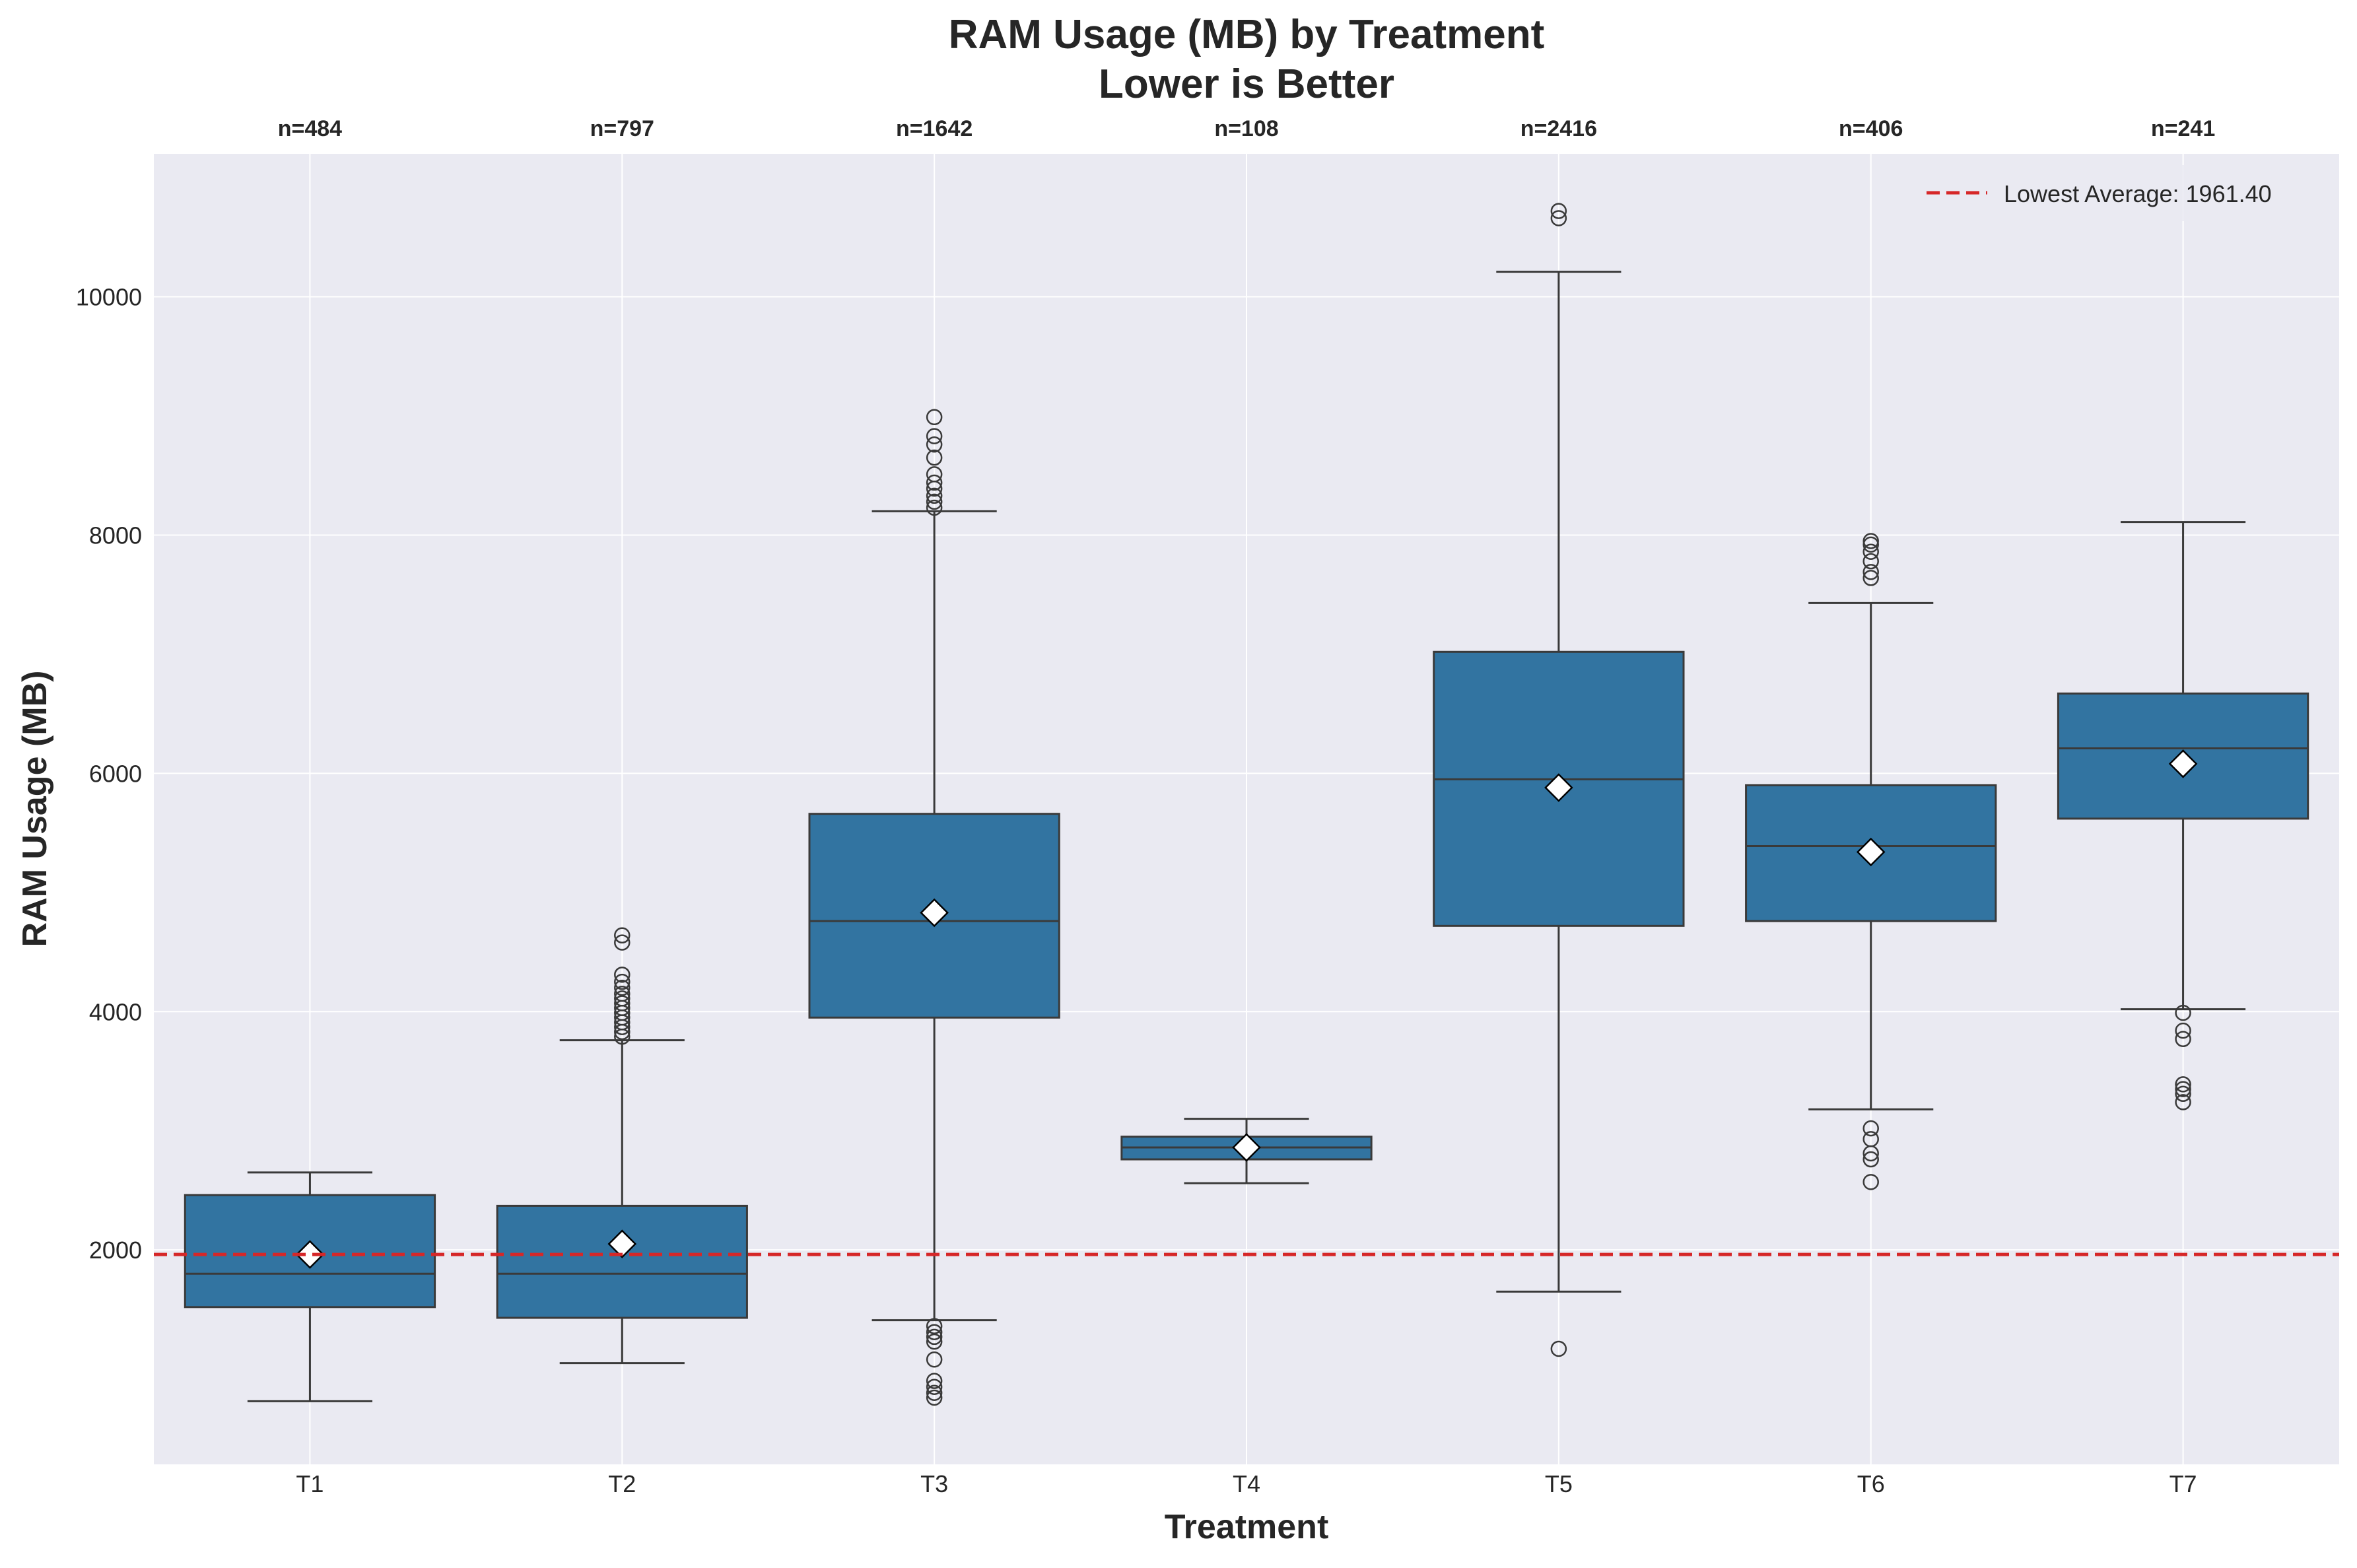  What do you see at coordinates (115, 1250) in the screenshot?
I see `y-tick-label: 2000` at bounding box center [115, 1250].